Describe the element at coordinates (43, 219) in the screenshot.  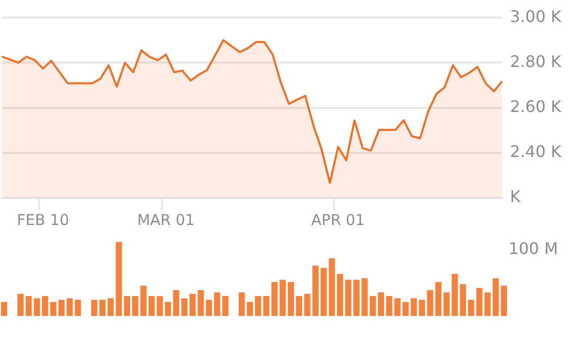
I see `x-tick-label: FEB 10` at that location.